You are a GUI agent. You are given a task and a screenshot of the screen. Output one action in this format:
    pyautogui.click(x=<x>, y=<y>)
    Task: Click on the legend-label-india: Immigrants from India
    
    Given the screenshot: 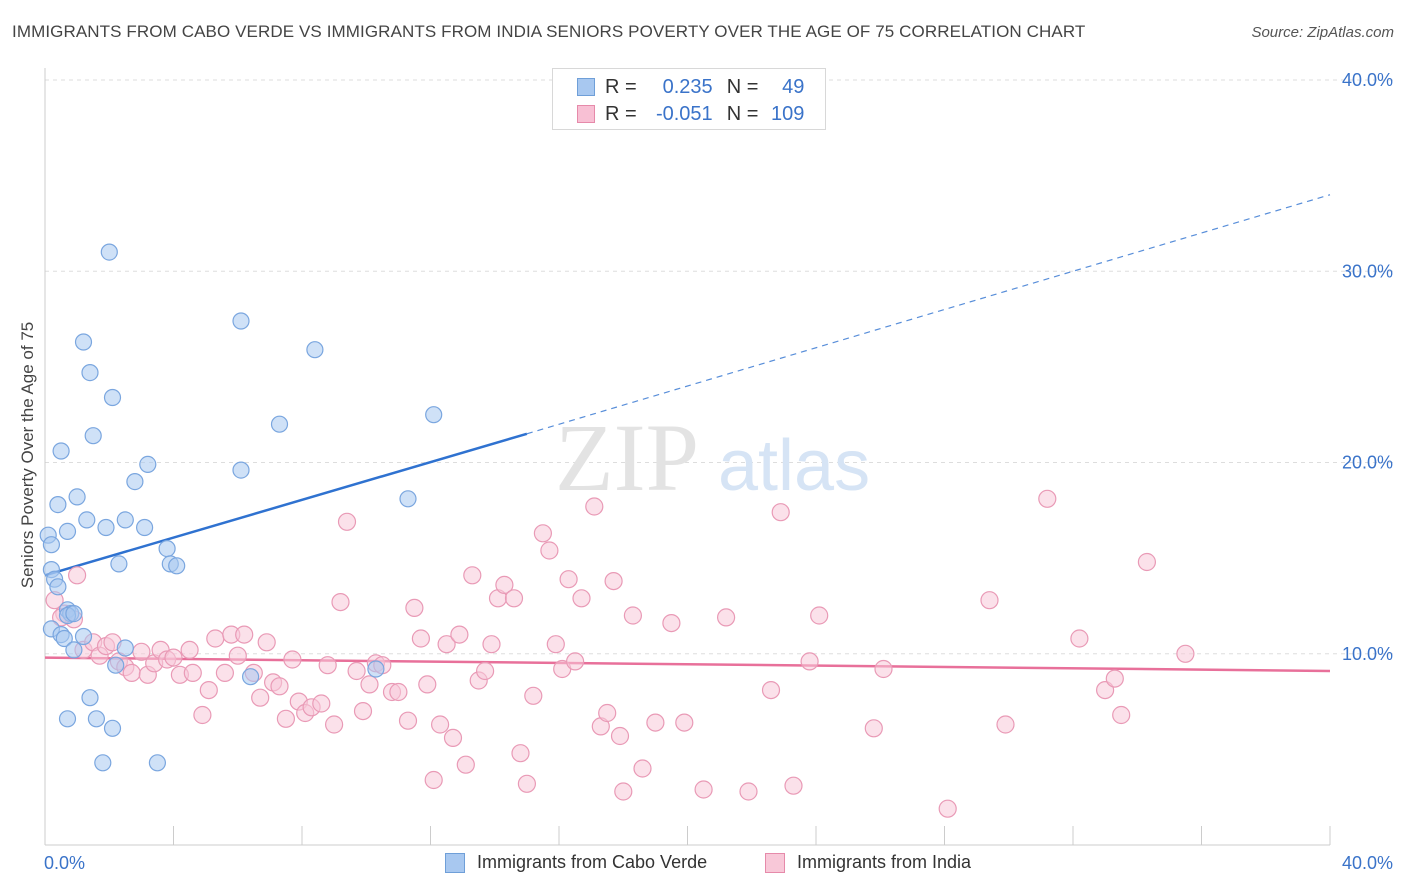 What is the action you would take?
    pyautogui.click(x=884, y=862)
    